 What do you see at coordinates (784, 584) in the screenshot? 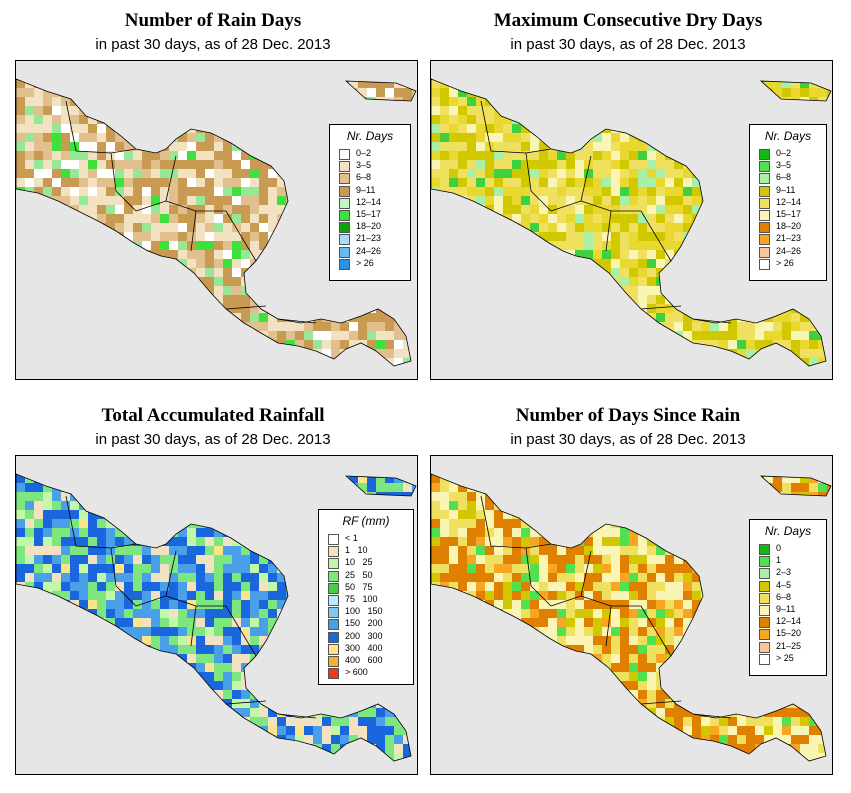
I see `legend-label: 4–5` at bounding box center [784, 584].